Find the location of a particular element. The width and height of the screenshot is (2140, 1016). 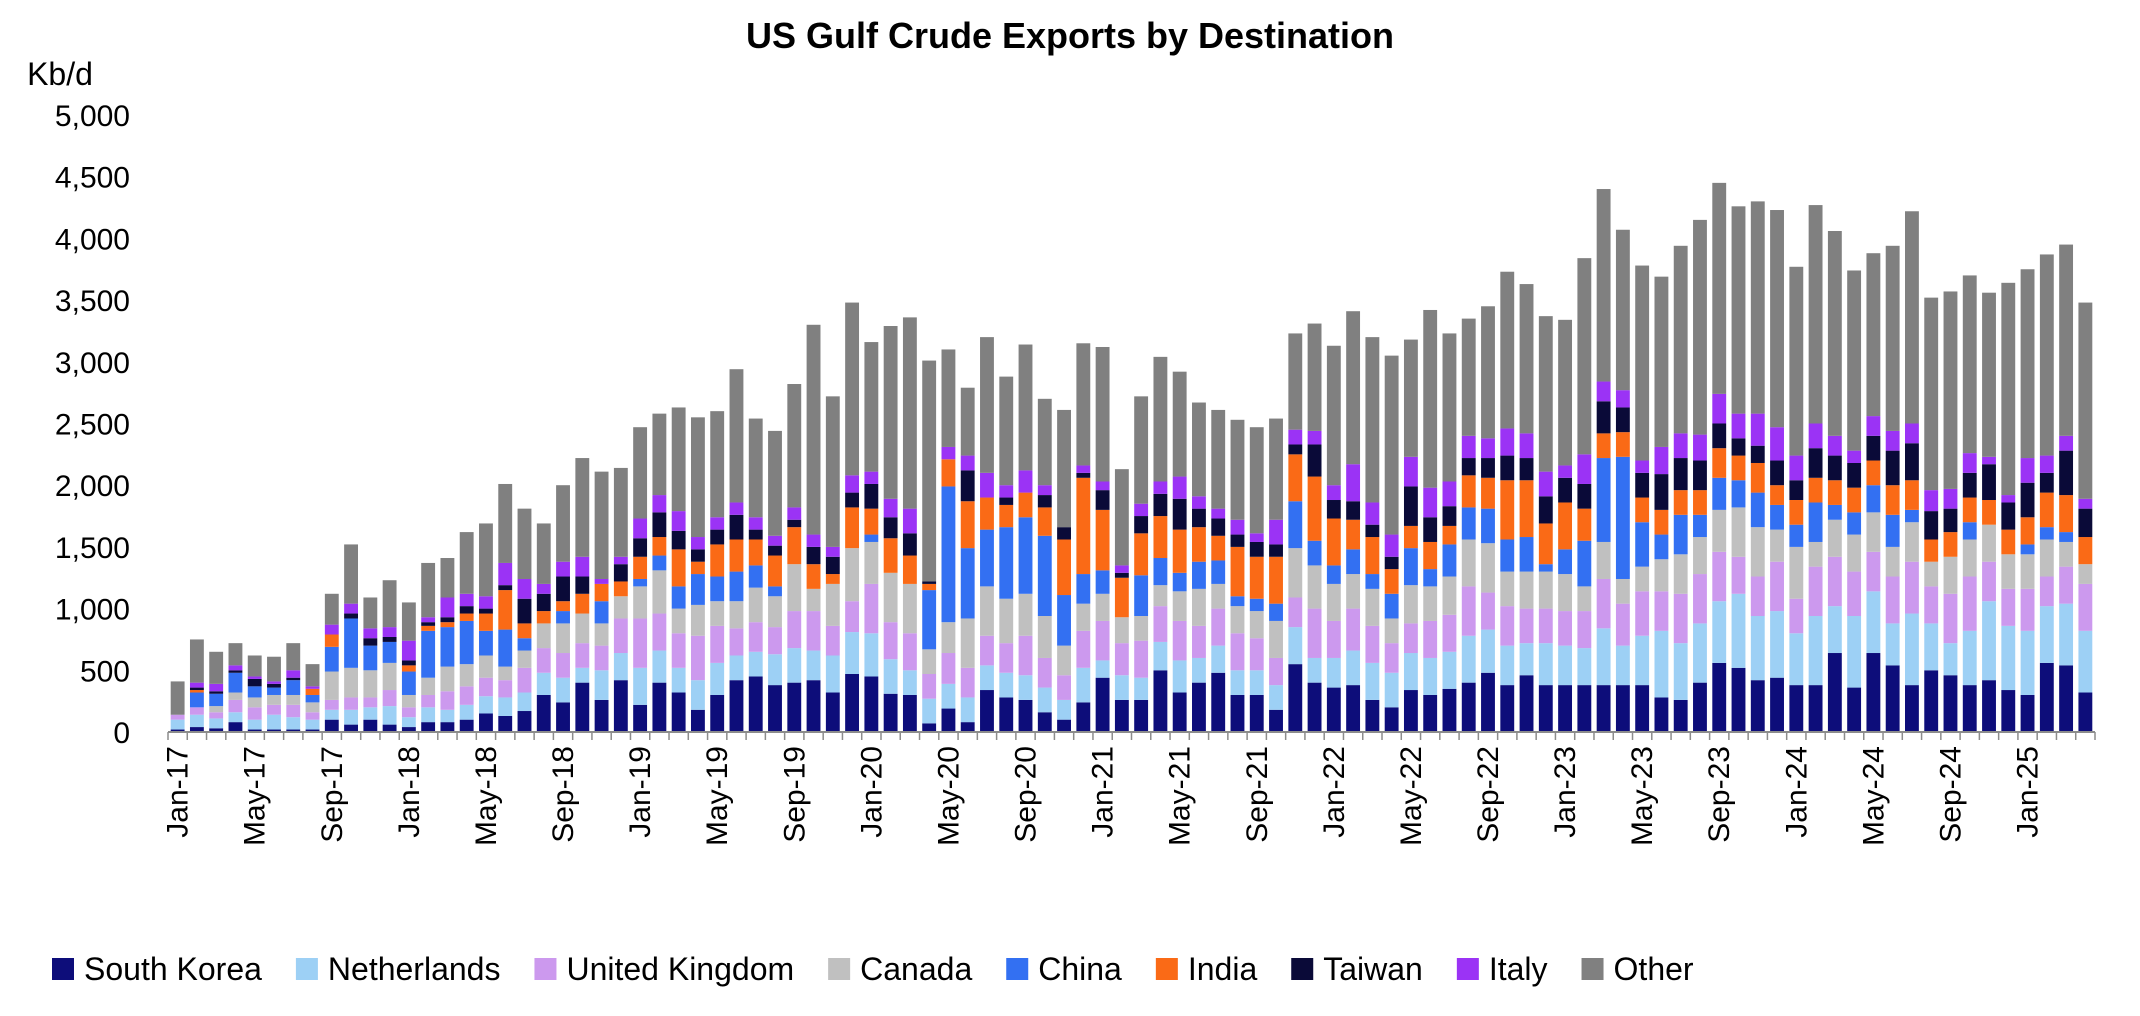

y-tick-label: 5,000 is located at coordinates (92, 116).